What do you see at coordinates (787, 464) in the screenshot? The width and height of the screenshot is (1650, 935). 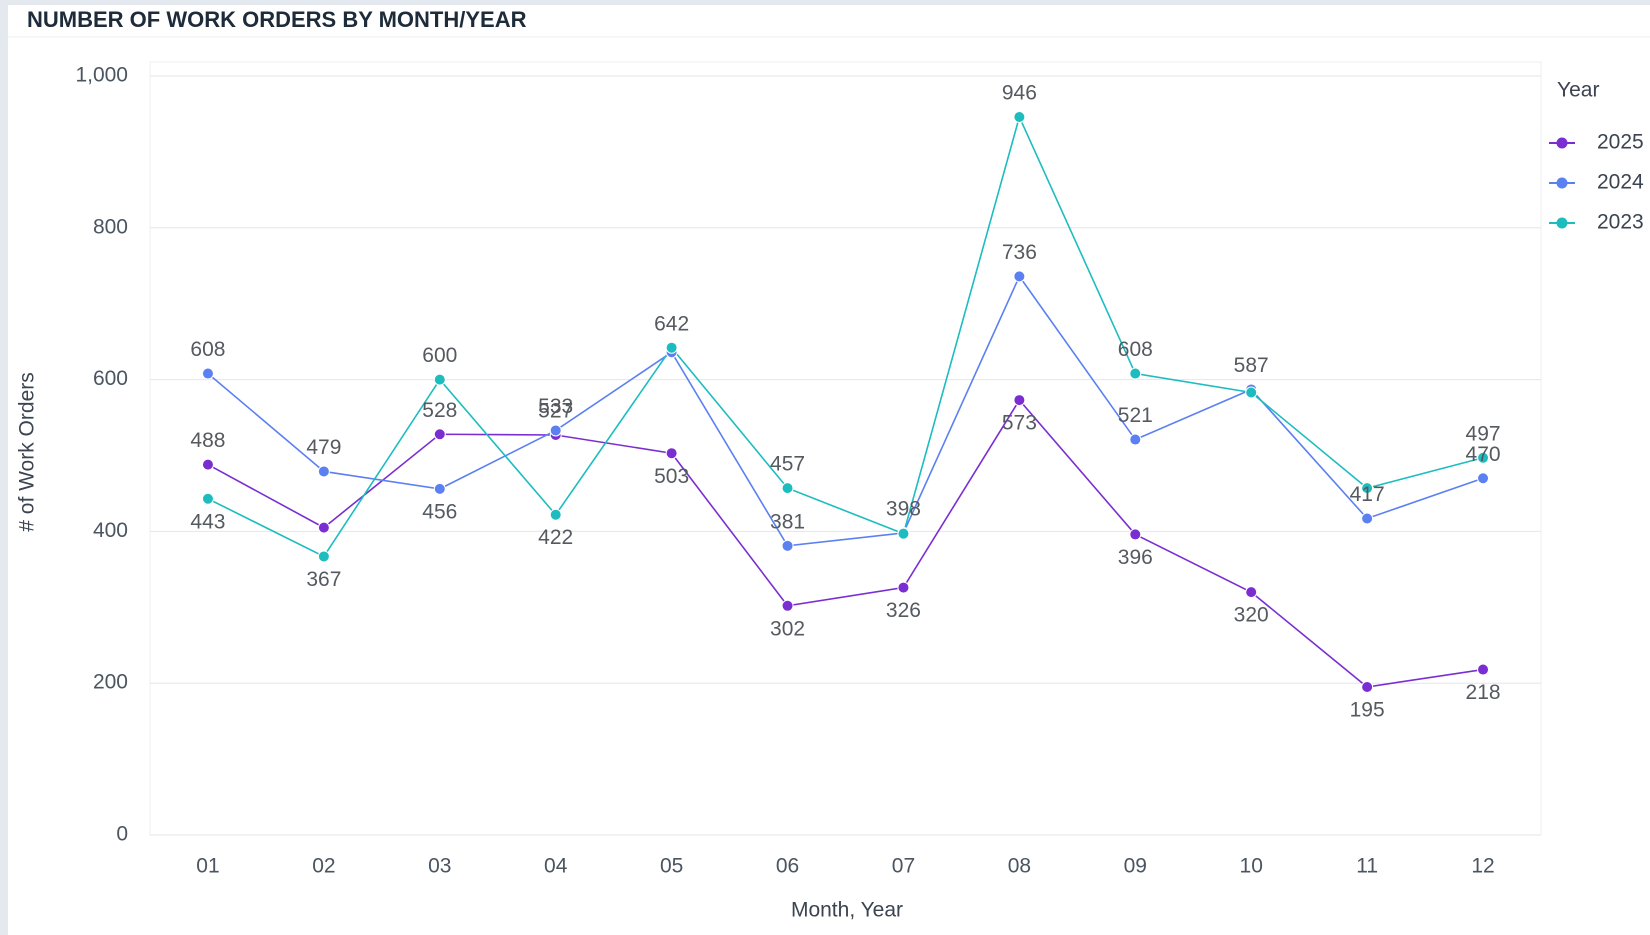 I see `data-label: 457` at bounding box center [787, 464].